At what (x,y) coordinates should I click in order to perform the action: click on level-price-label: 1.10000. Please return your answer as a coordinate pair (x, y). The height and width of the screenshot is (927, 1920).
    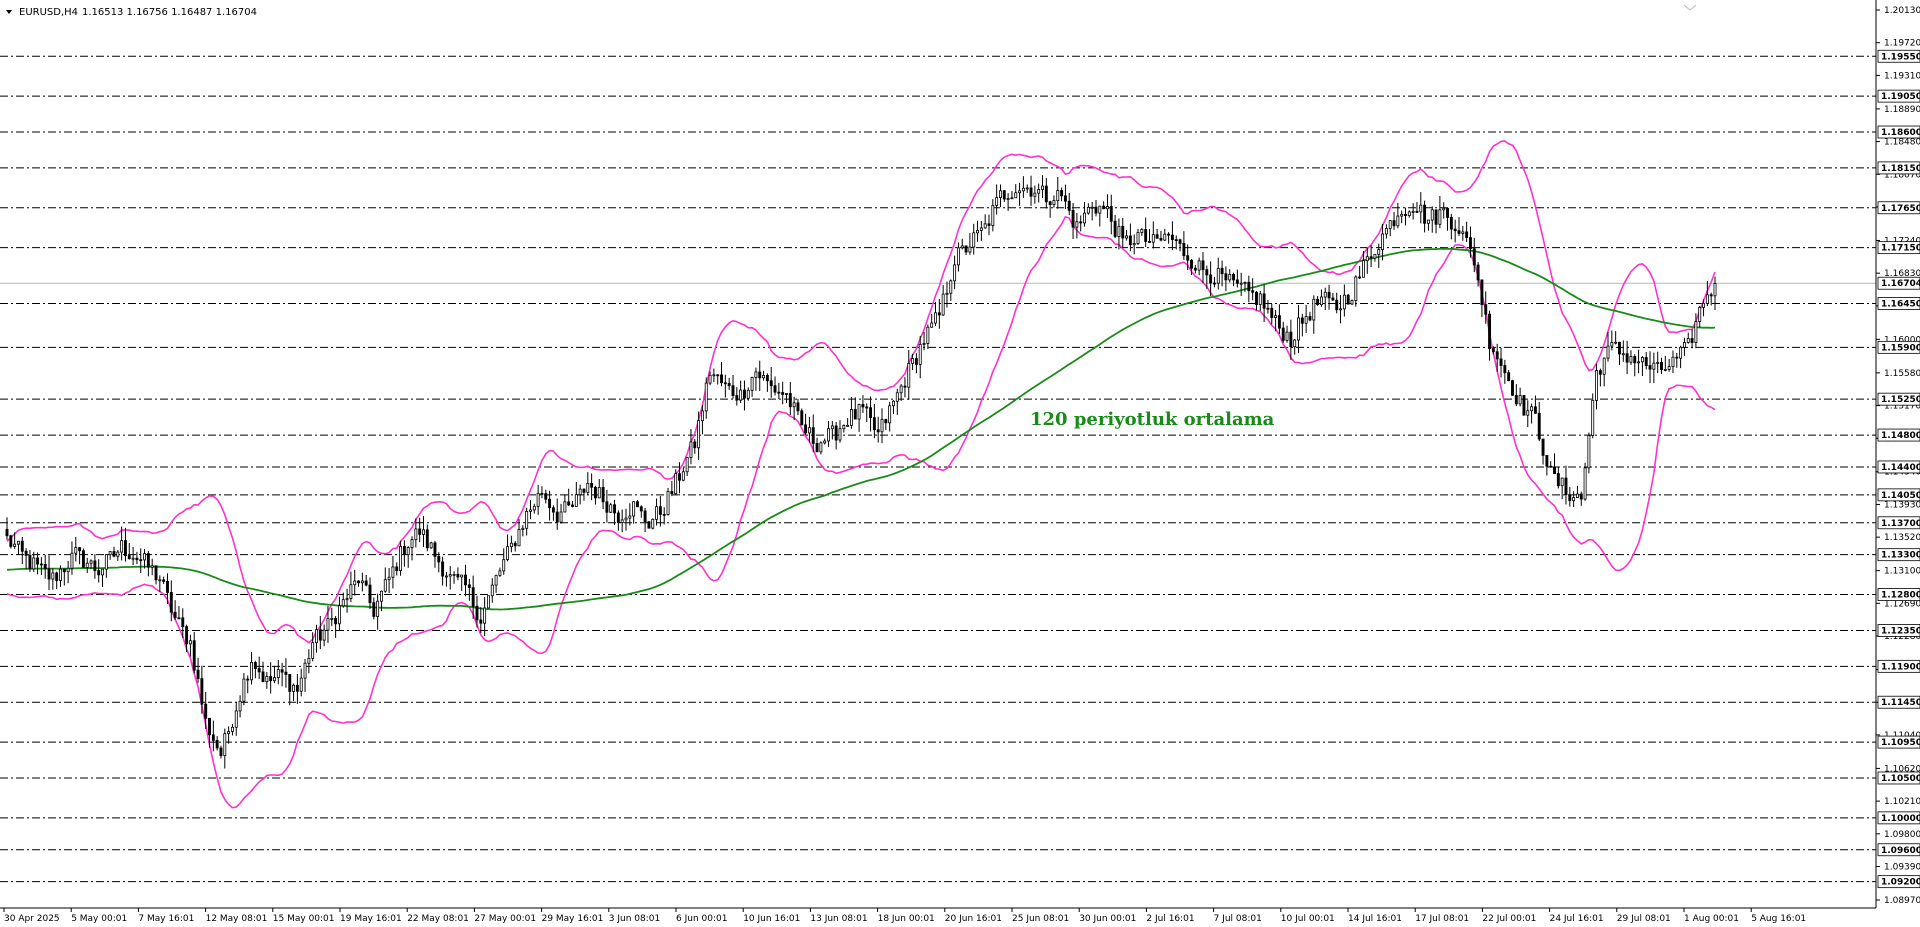
    Looking at the image, I should click on (1900, 819).